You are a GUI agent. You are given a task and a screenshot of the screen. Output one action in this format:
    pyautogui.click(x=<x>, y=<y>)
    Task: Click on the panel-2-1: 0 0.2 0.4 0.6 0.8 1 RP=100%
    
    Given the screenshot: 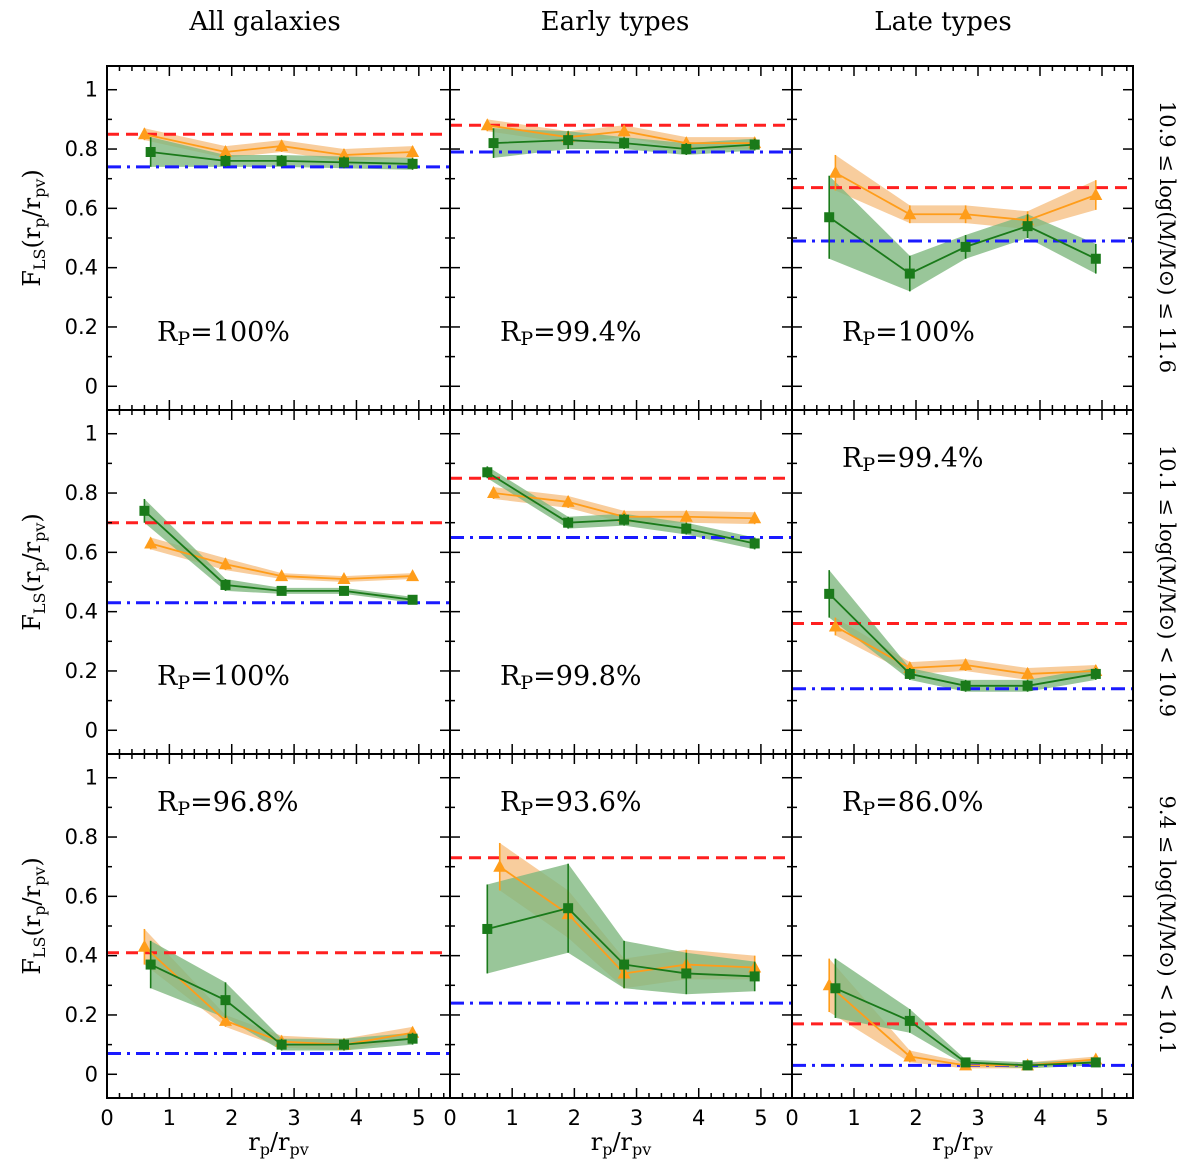 What is the action you would take?
    pyautogui.click(x=258, y=582)
    